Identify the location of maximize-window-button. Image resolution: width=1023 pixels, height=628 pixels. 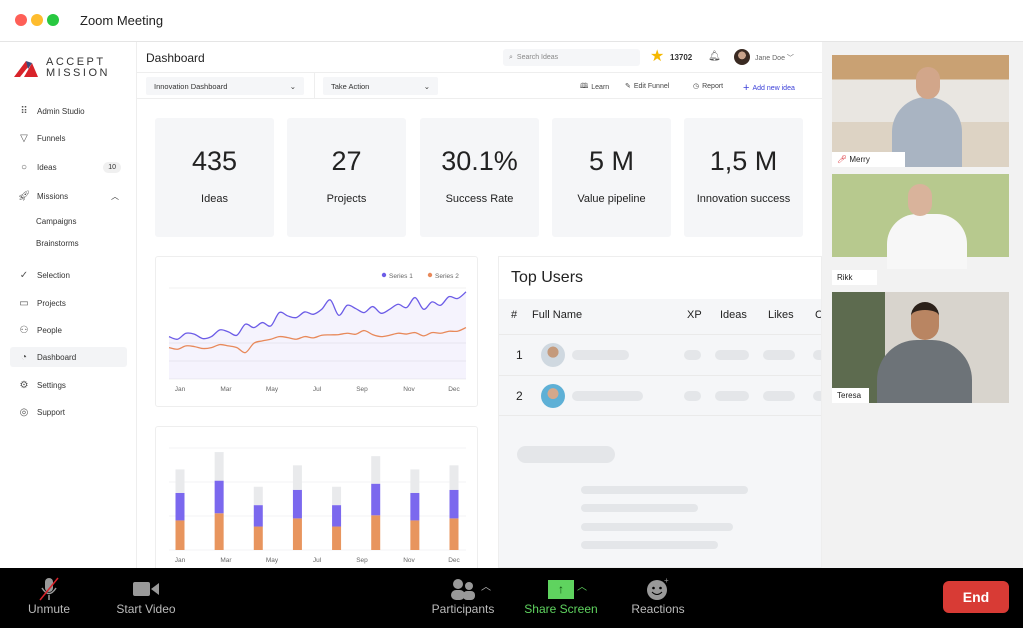
(53, 20).